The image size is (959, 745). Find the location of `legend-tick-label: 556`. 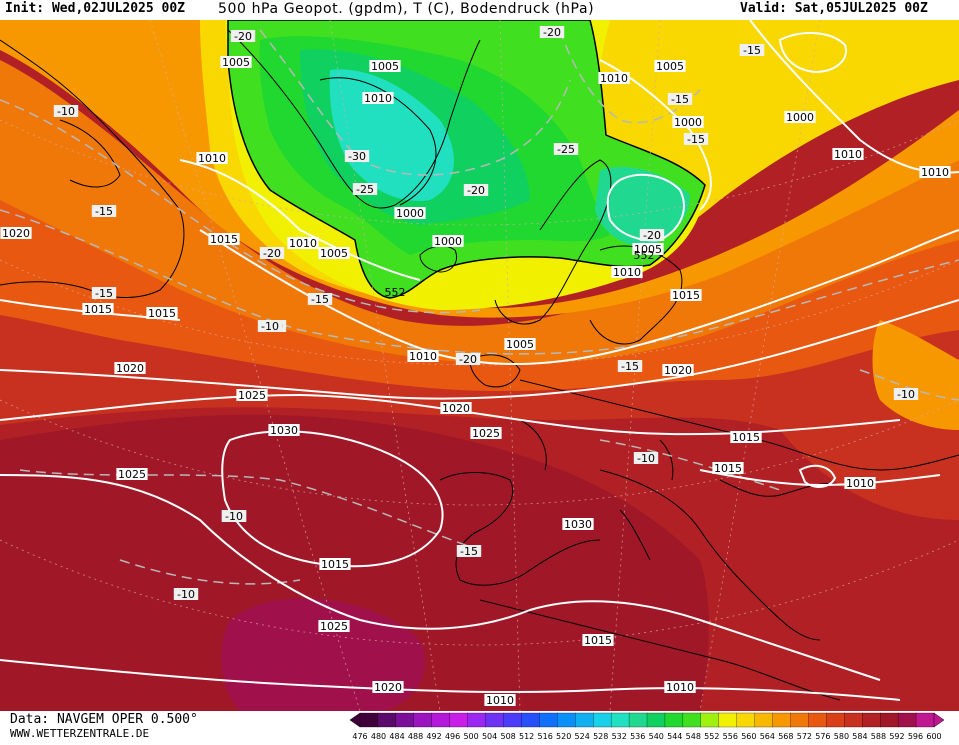

legend-tick-label: 556 is located at coordinates (730, 736).